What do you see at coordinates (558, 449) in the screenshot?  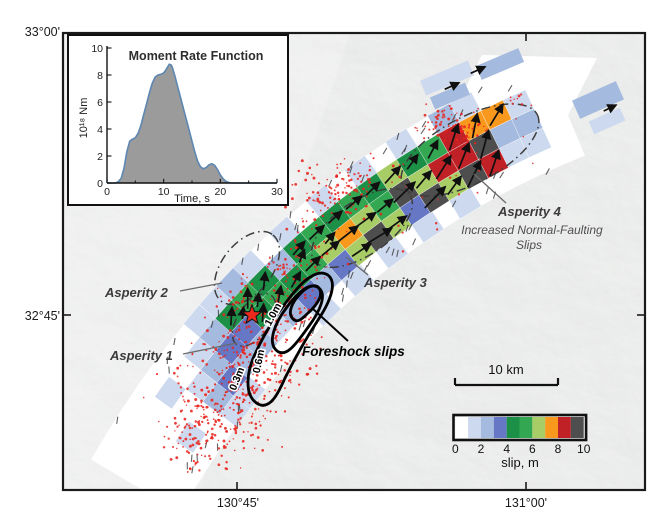 I see `colorbar-tick-label: 8` at bounding box center [558, 449].